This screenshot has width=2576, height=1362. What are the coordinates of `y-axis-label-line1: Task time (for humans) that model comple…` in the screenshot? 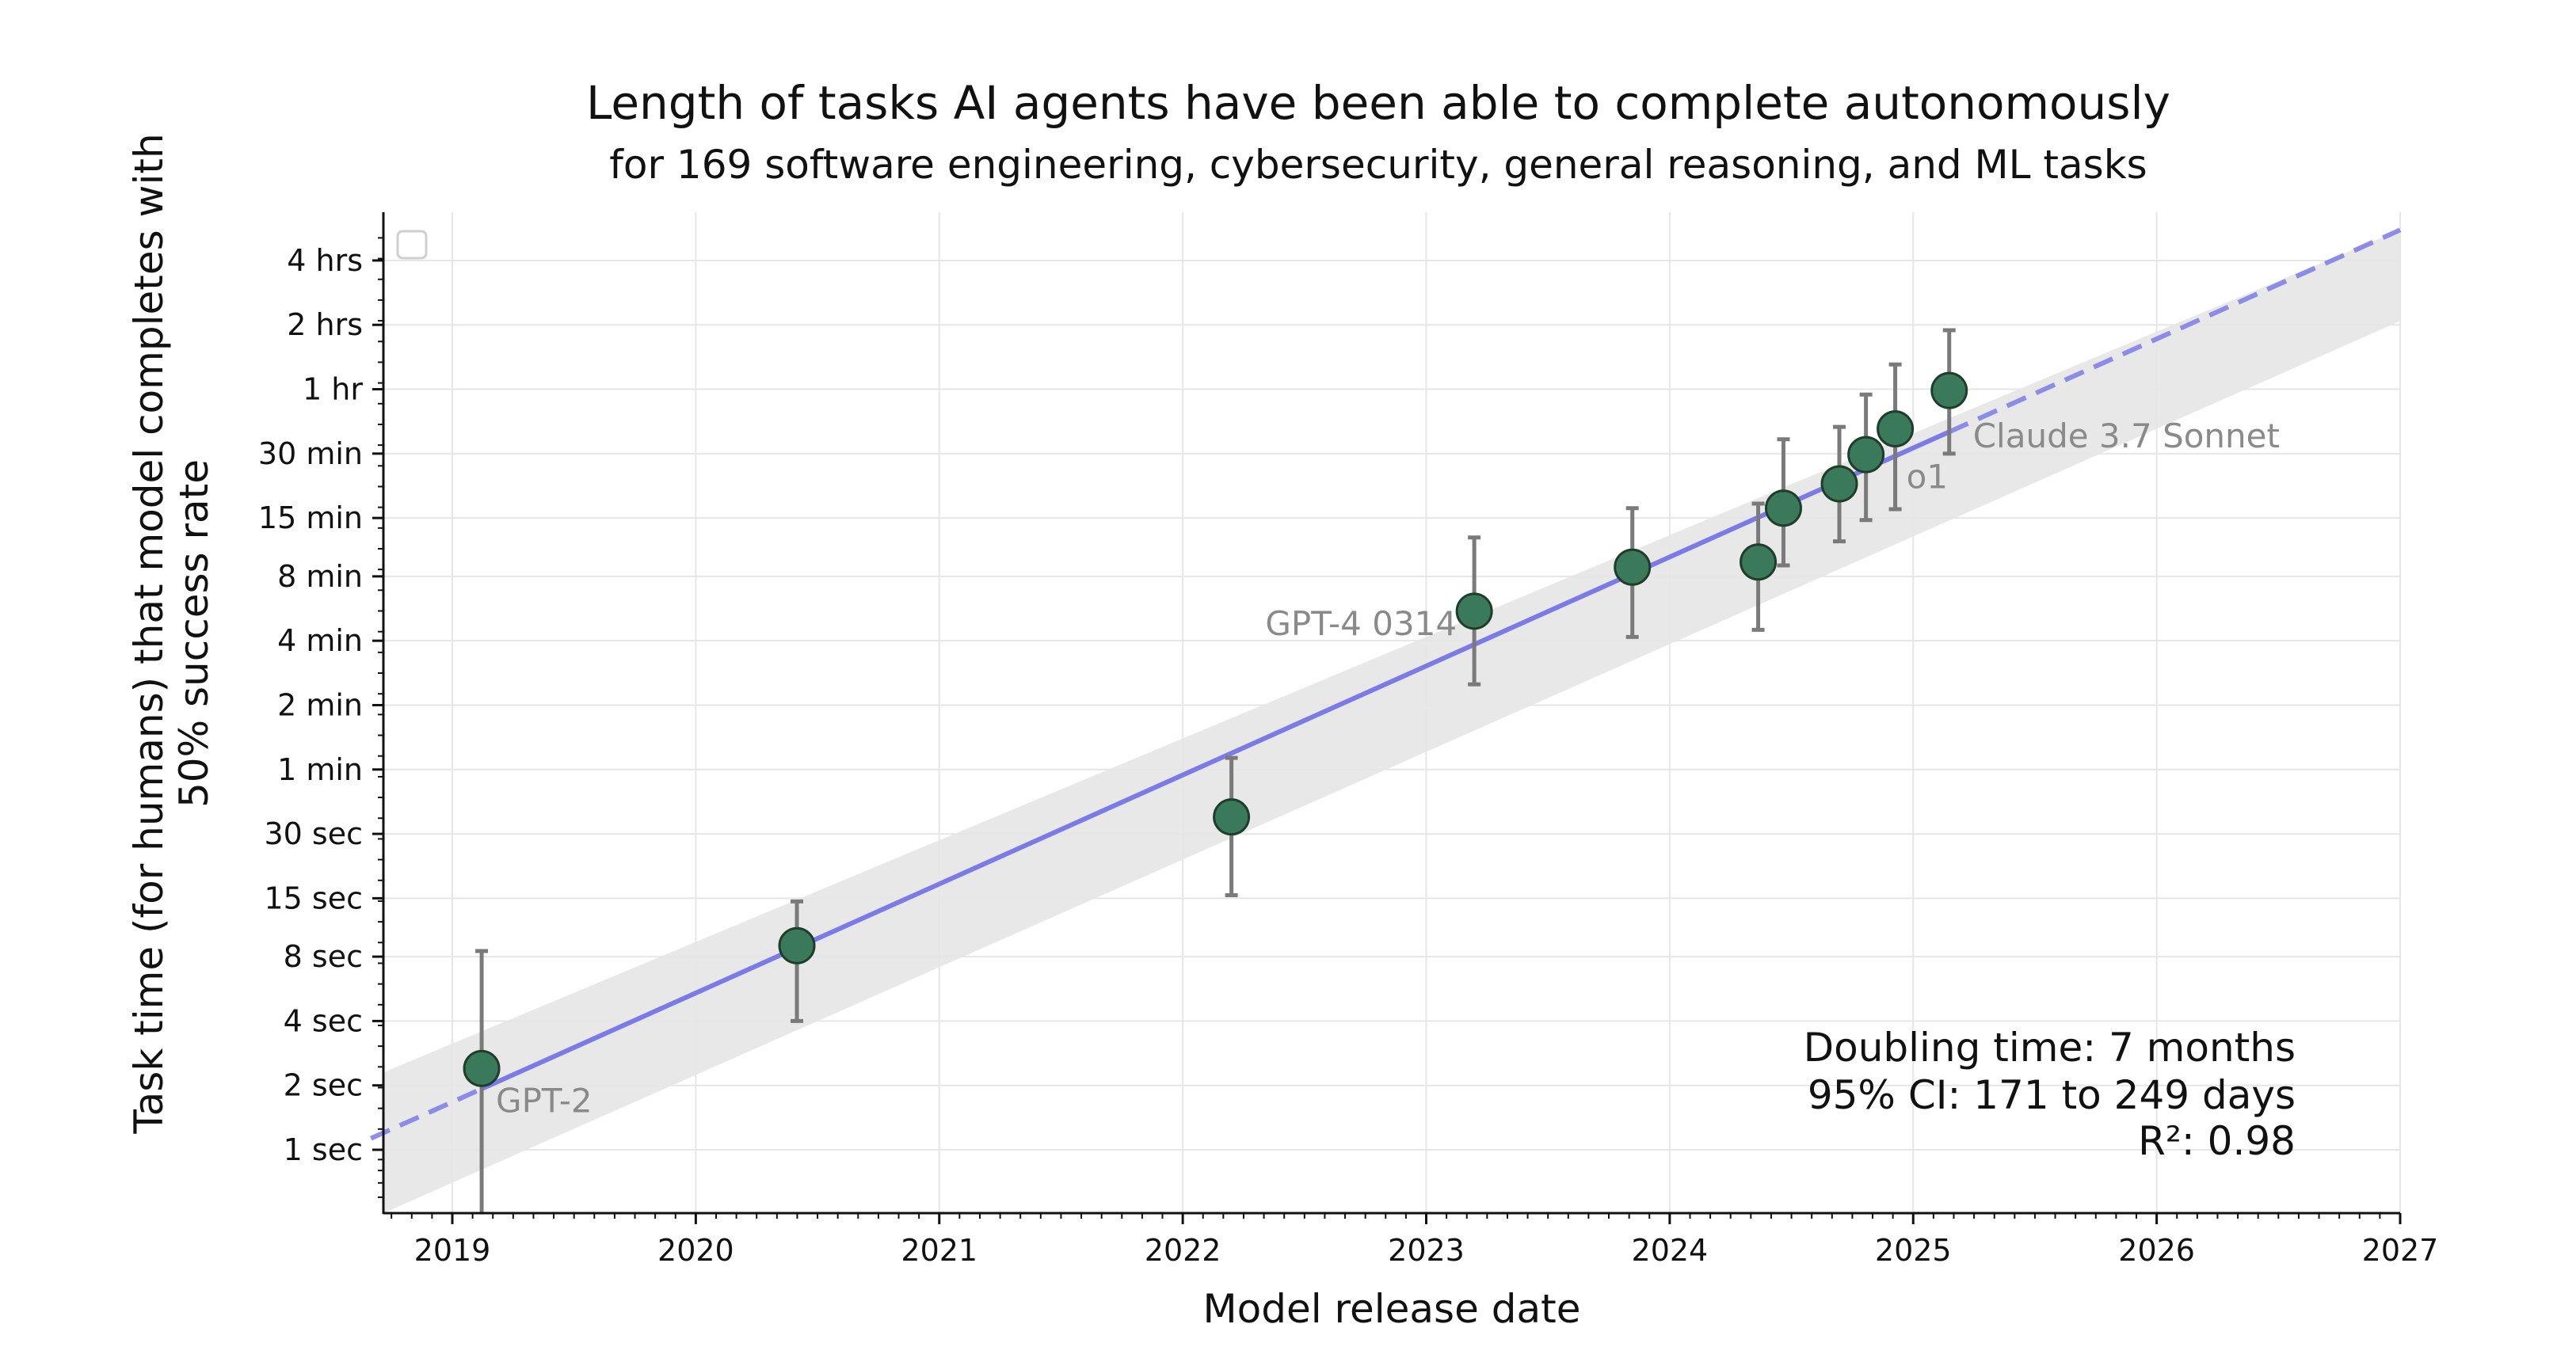 It's located at (149, 633).